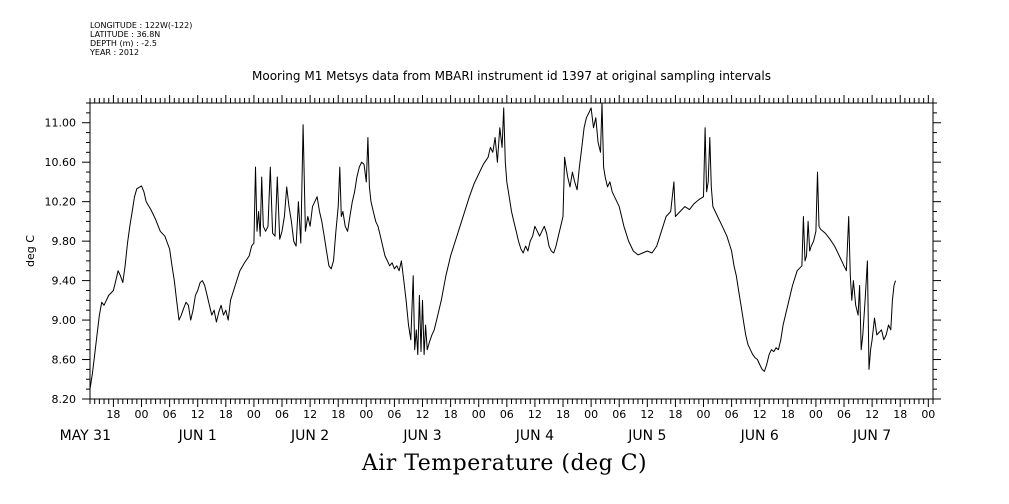  Describe the element at coordinates (125, 34) in the screenshot. I see `meta-latitude: LATITUDE : 36.8N` at that location.